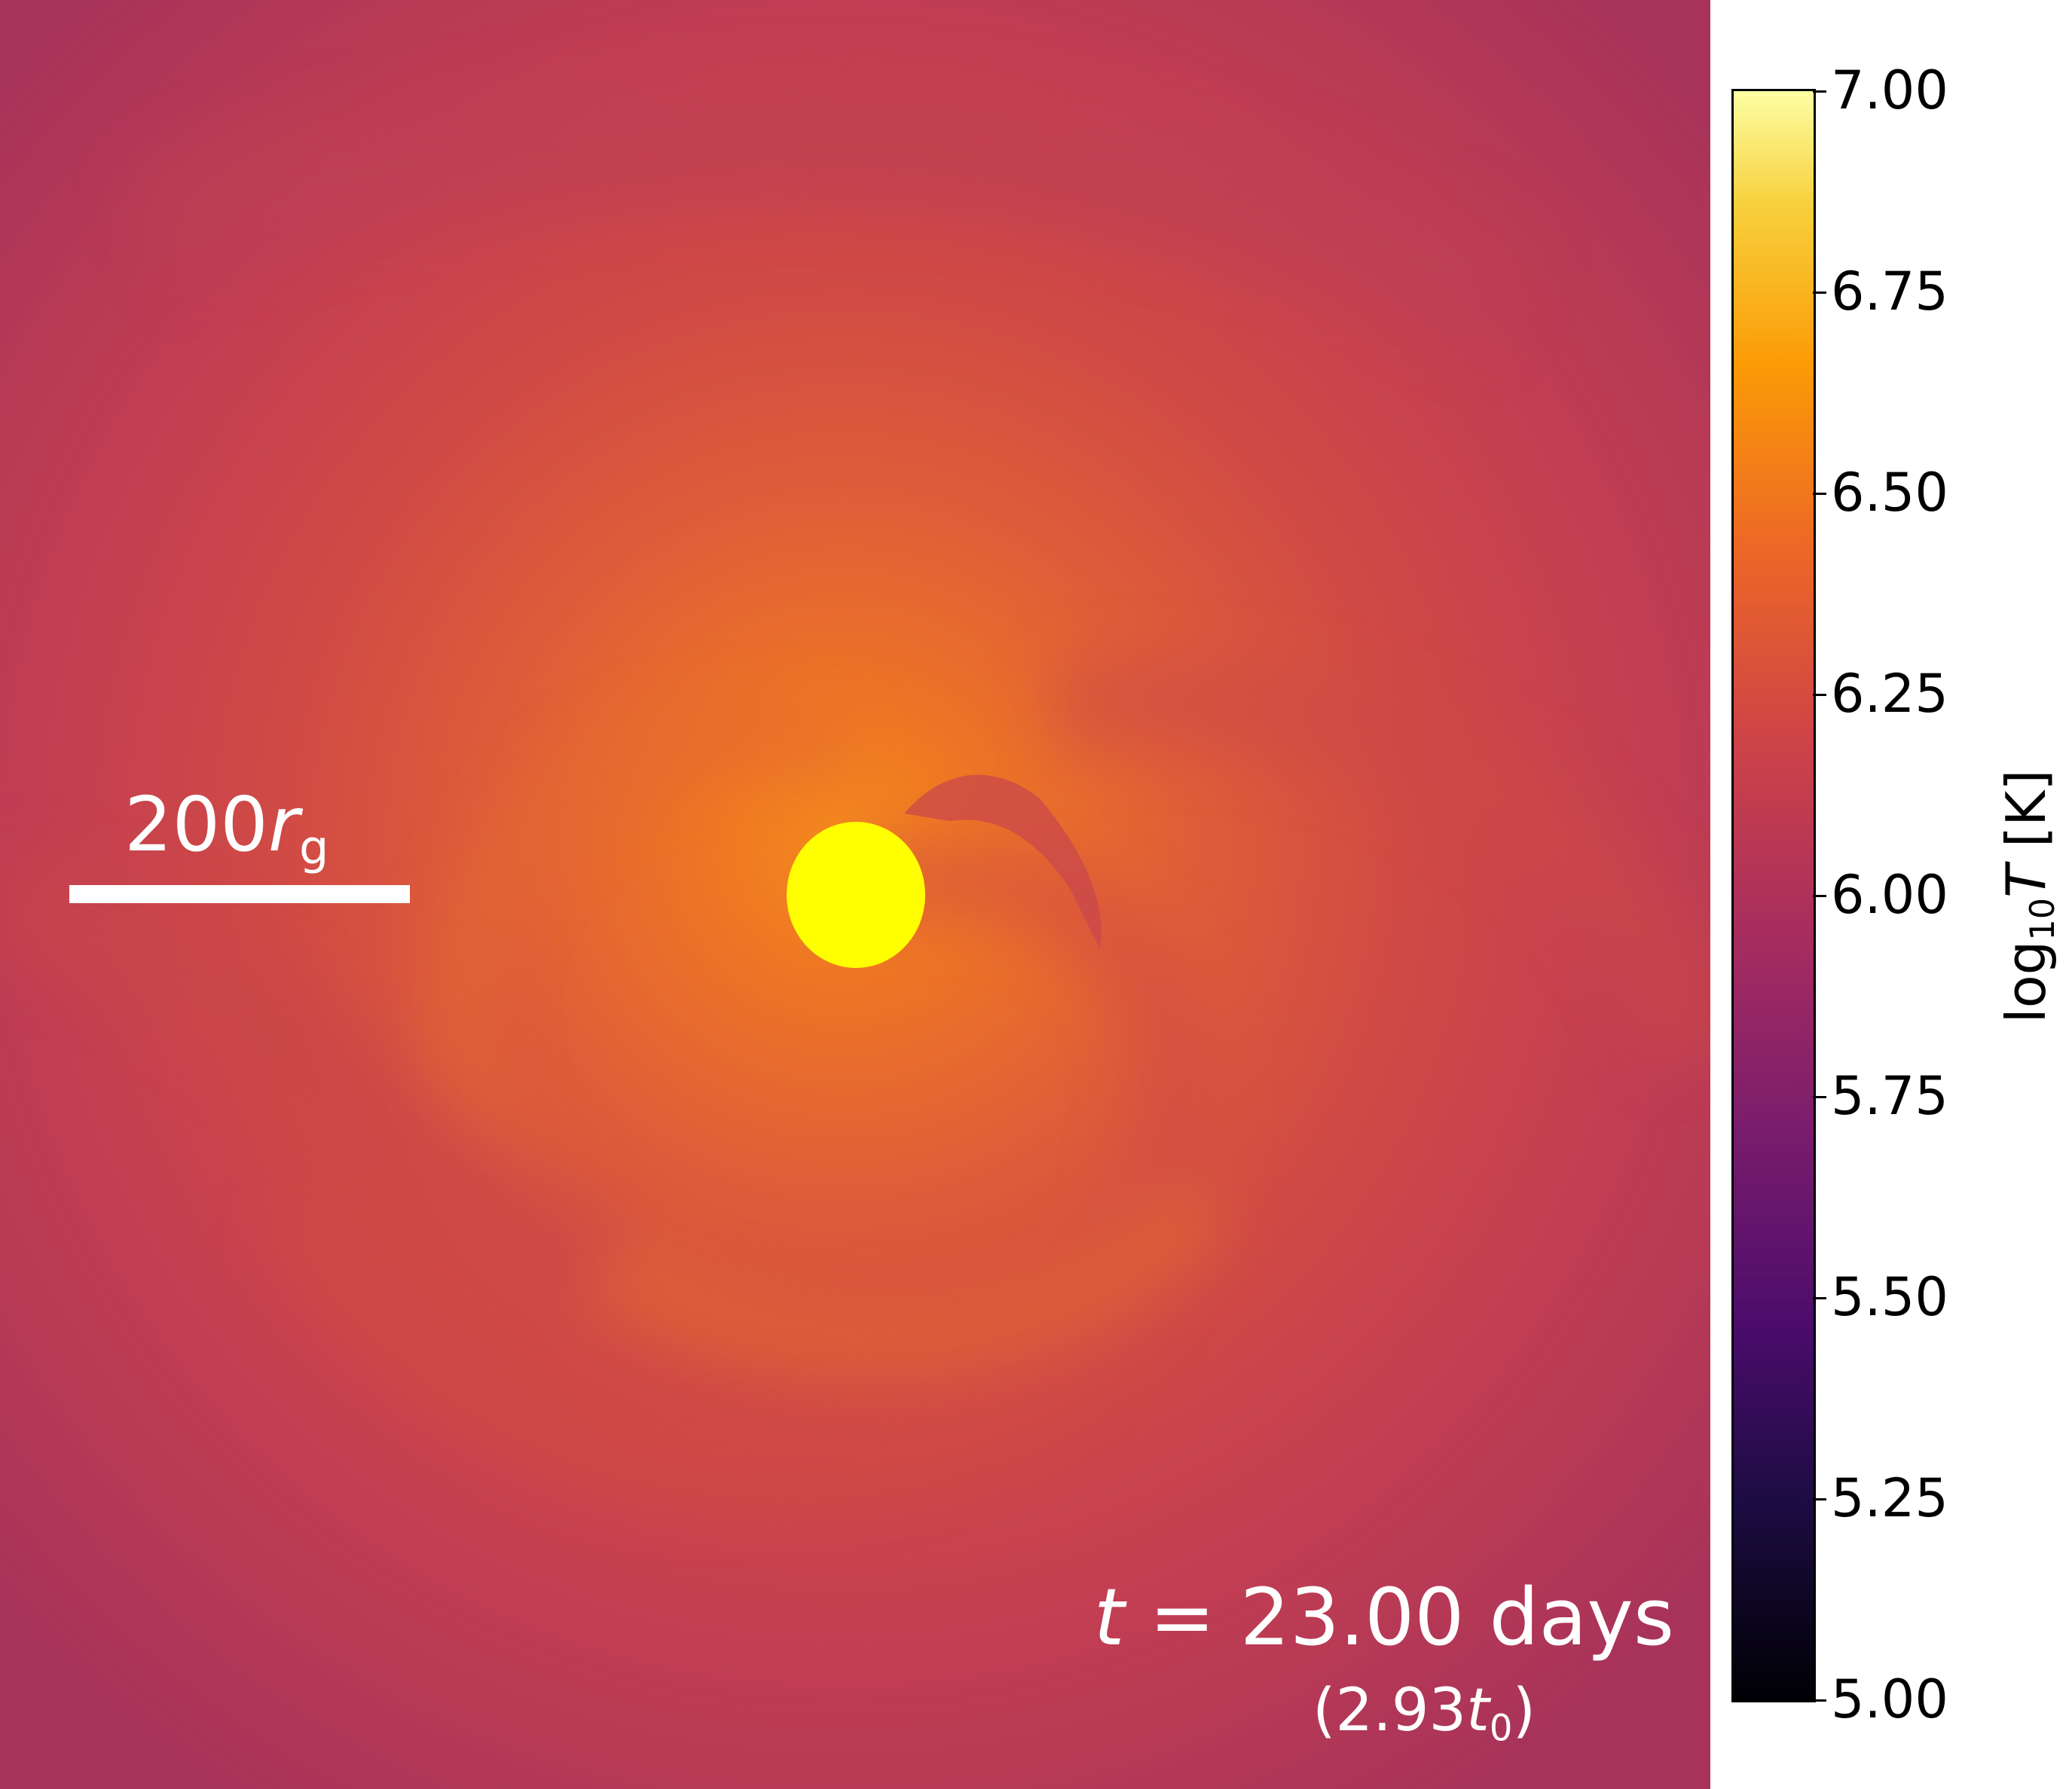 The image size is (2072, 1789). What do you see at coordinates (2029, 897) in the screenshot?
I see `colorbar-title: log10T [K]` at bounding box center [2029, 897].